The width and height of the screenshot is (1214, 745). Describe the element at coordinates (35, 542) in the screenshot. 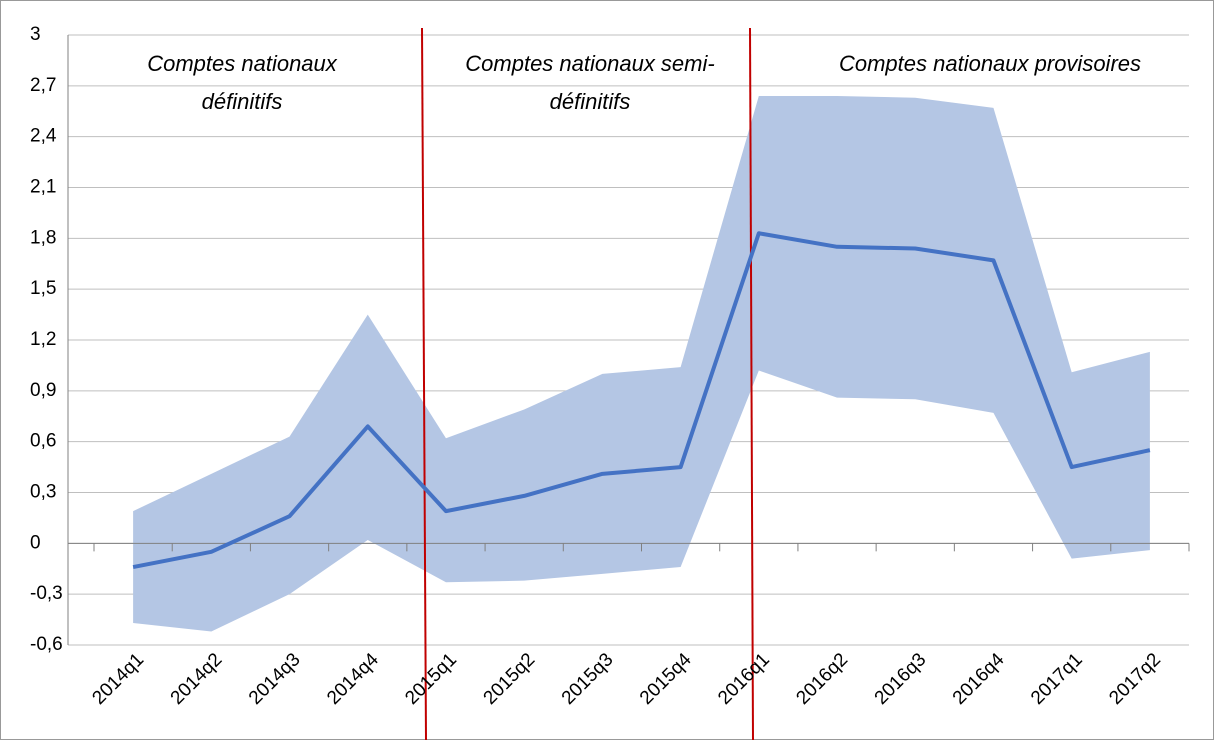

I see `y-tick-label: 0` at that location.